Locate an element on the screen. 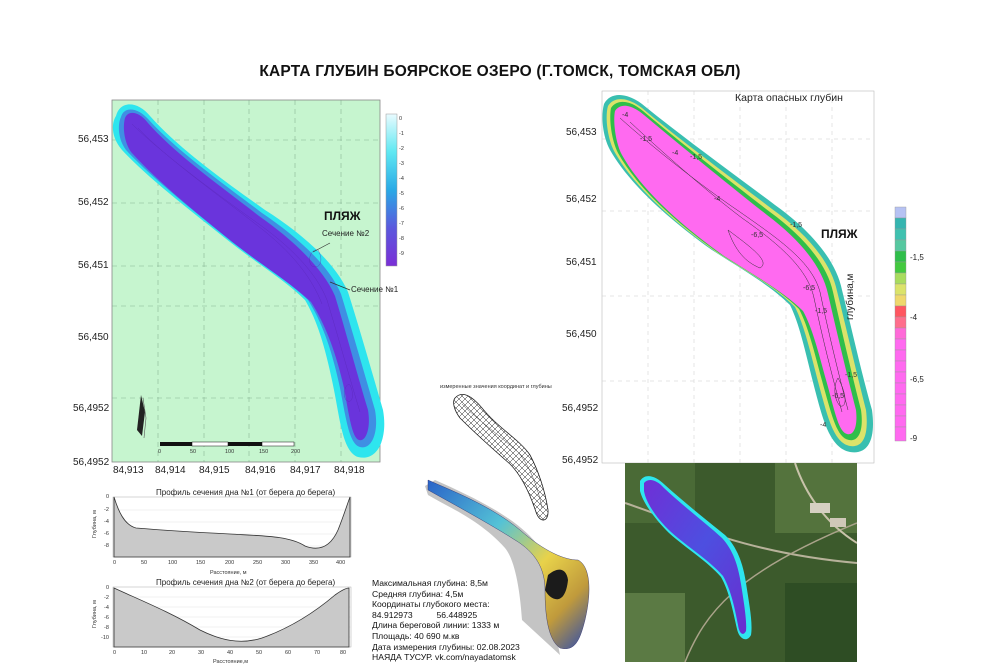 The height and width of the screenshot is (669, 1000). profile2-xtick: 80 is located at coordinates (343, 653).